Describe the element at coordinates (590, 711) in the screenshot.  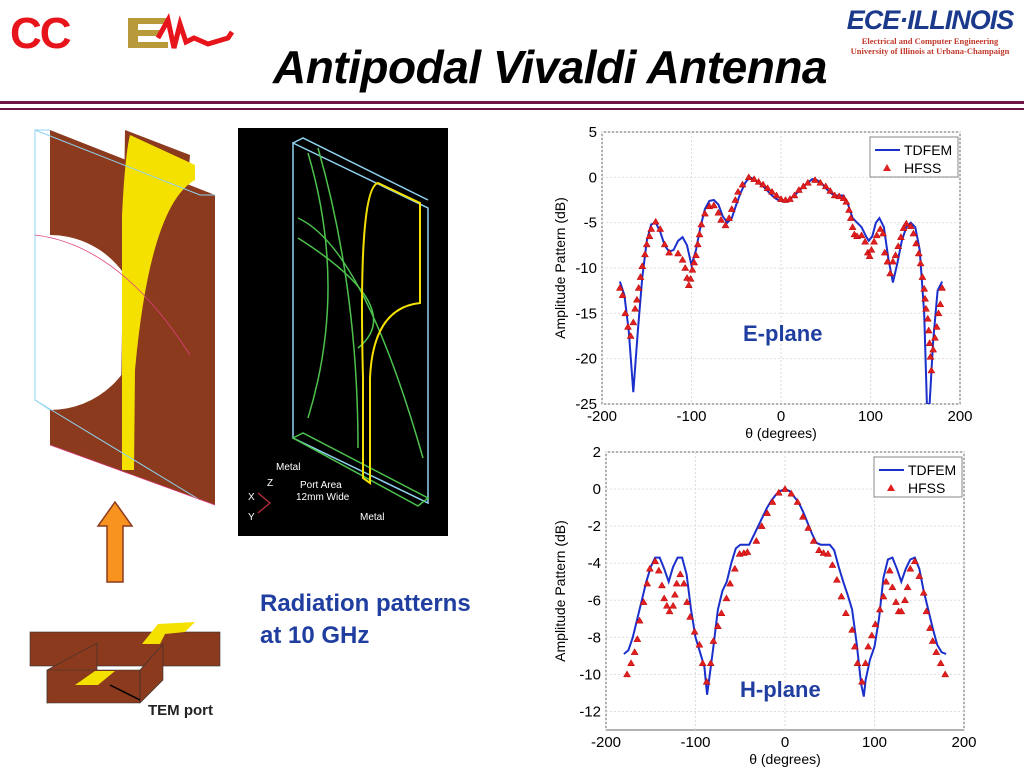
I see `y-tick-label: -12` at that location.